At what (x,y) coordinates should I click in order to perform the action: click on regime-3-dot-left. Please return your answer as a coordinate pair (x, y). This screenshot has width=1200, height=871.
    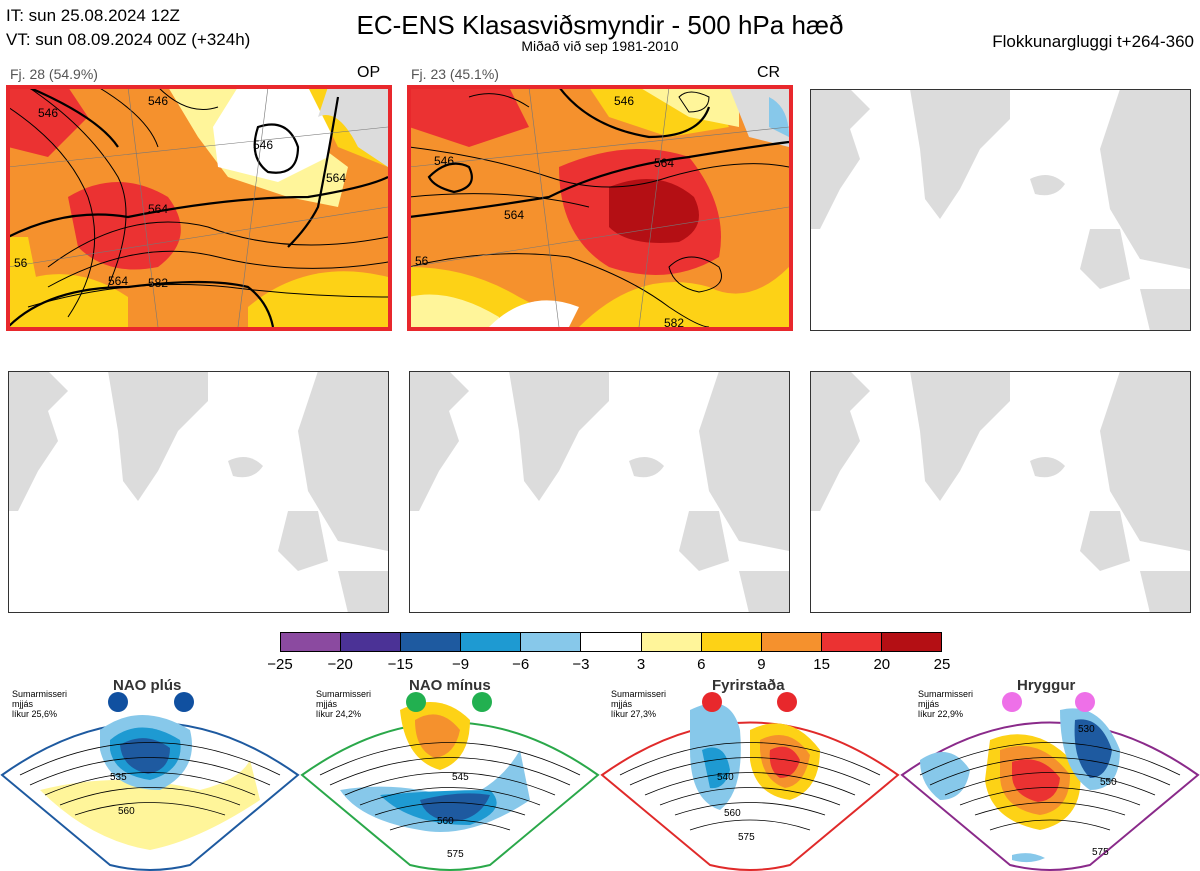
    Looking at the image, I should click on (712, 702).